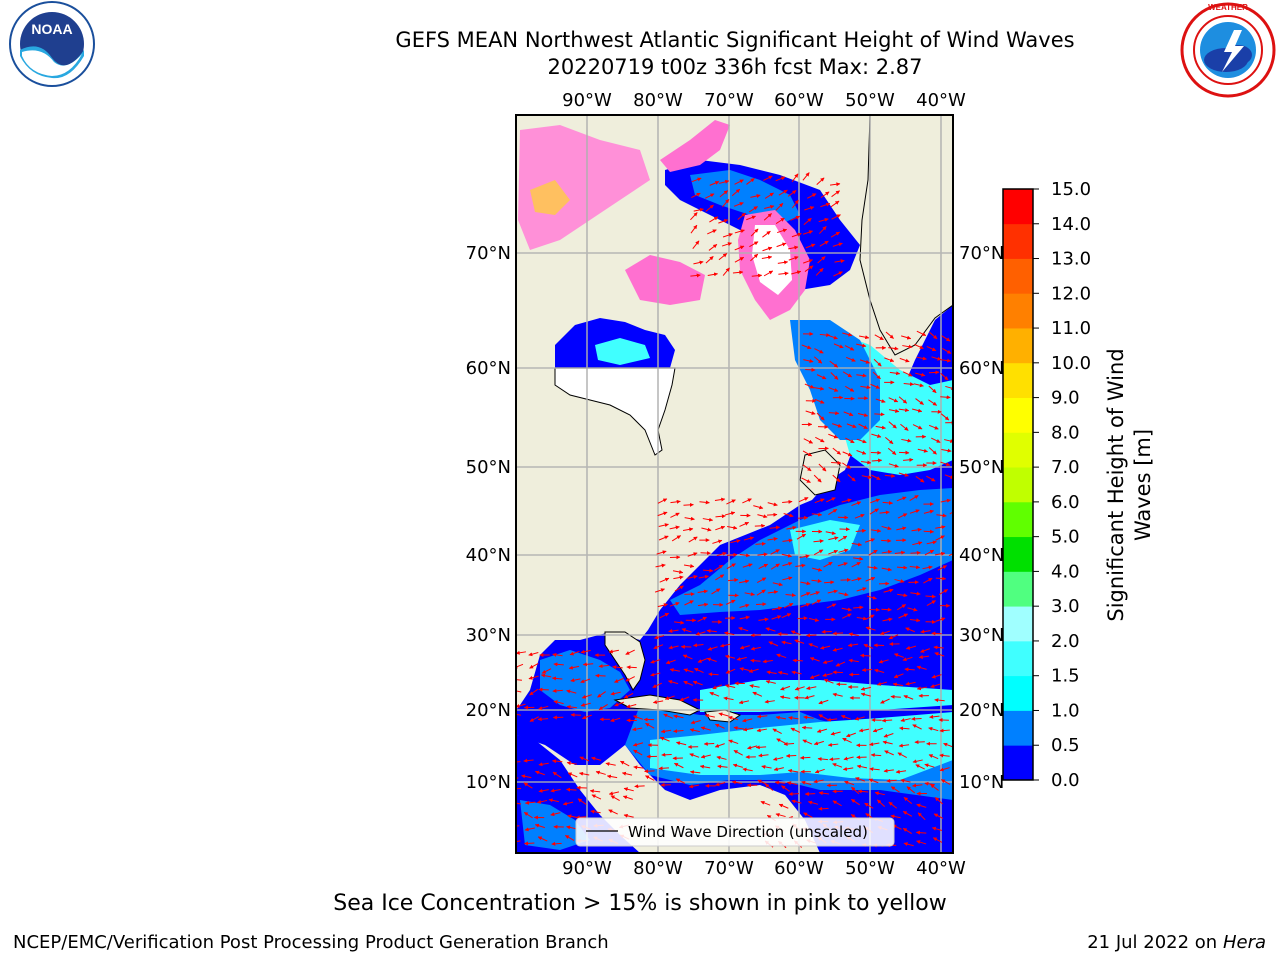  I want to click on sea-ice-archipelago, so click(584, 187).